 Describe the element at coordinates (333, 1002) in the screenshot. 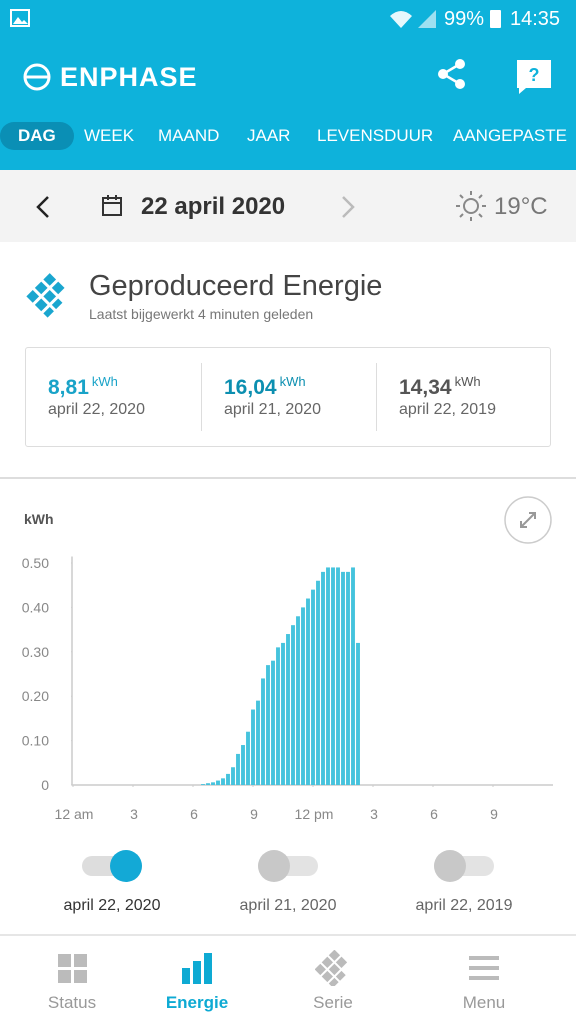

I see `nav-label: Serie` at that location.